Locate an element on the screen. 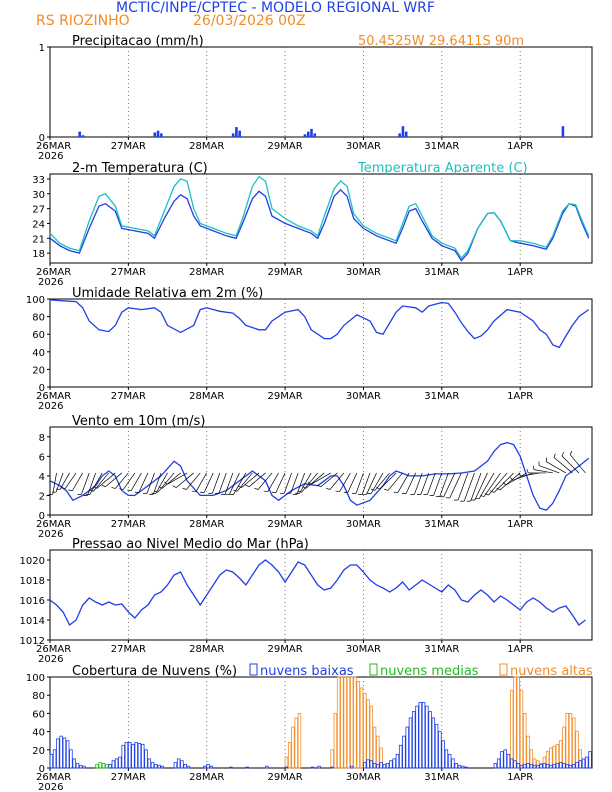  clouds-ytick-label: 40 is located at coordinates (38, 733).